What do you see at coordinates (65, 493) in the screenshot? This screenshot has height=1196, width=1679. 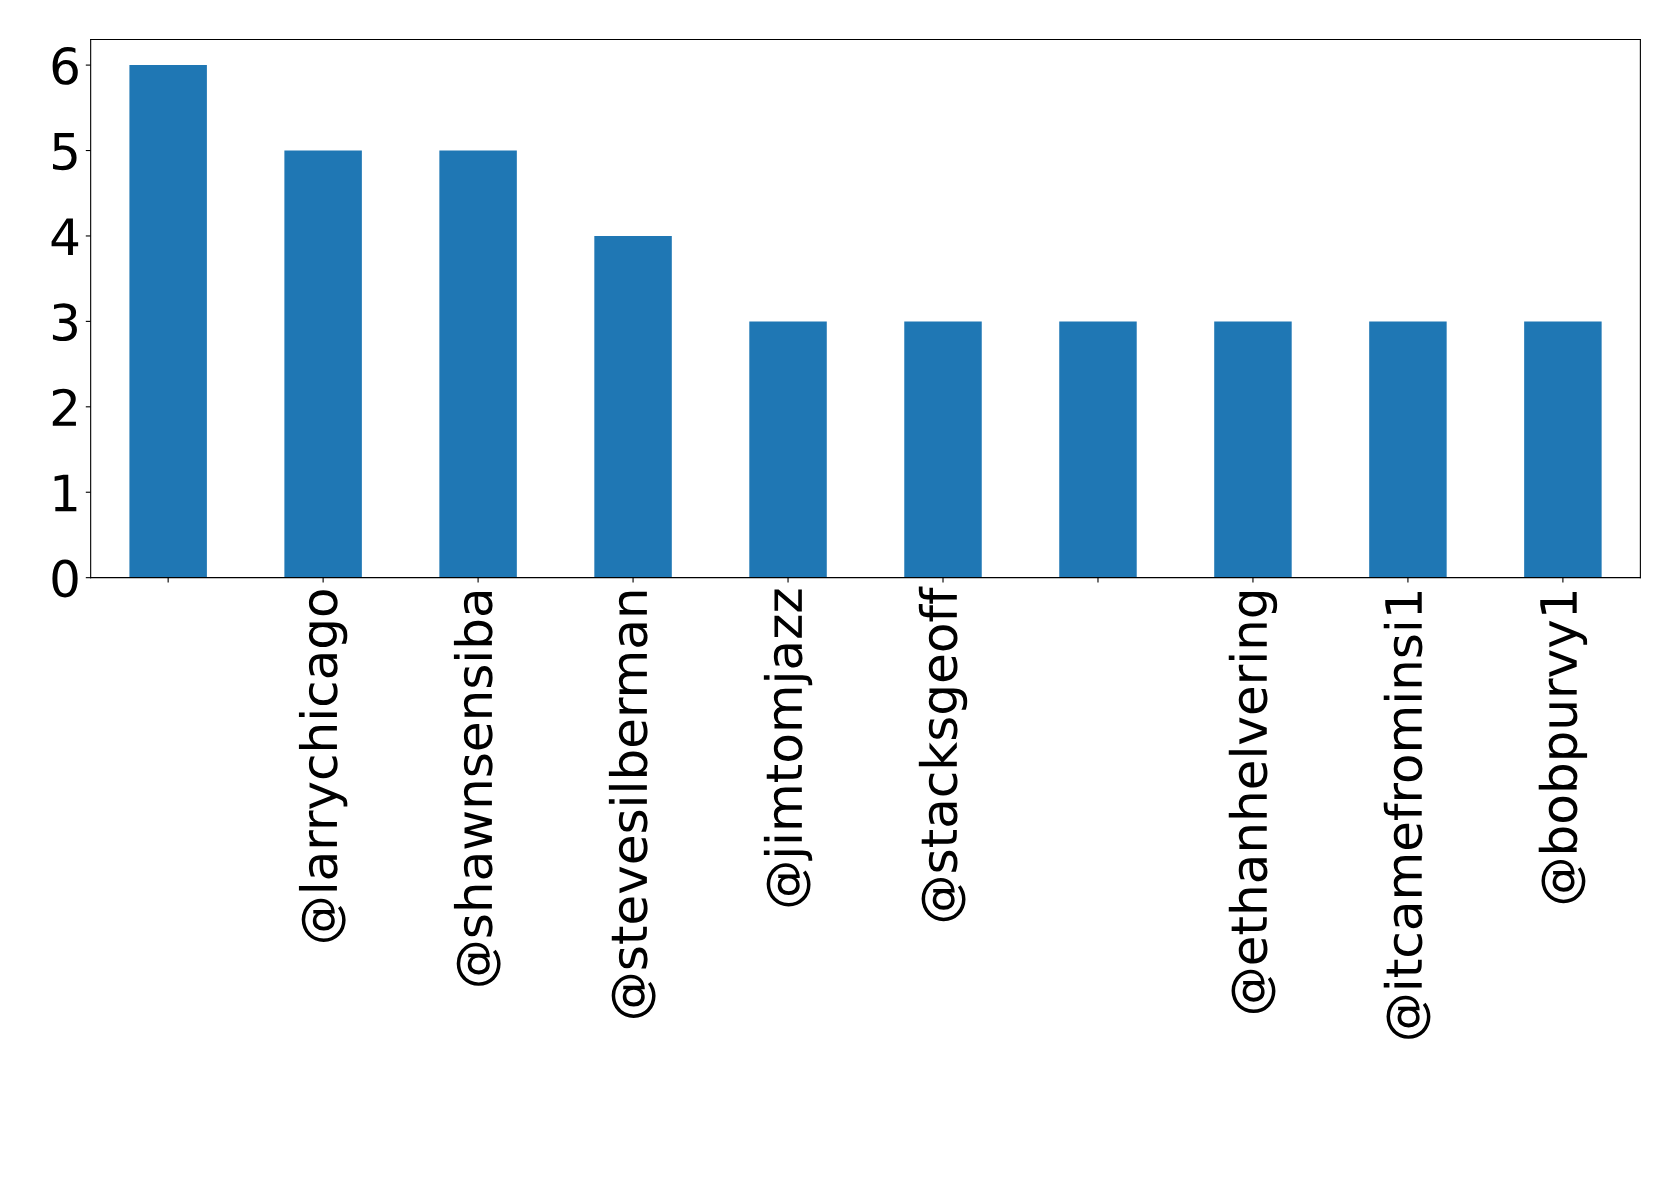 I see `y-tick-label: 1` at bounding box center [65, 493].